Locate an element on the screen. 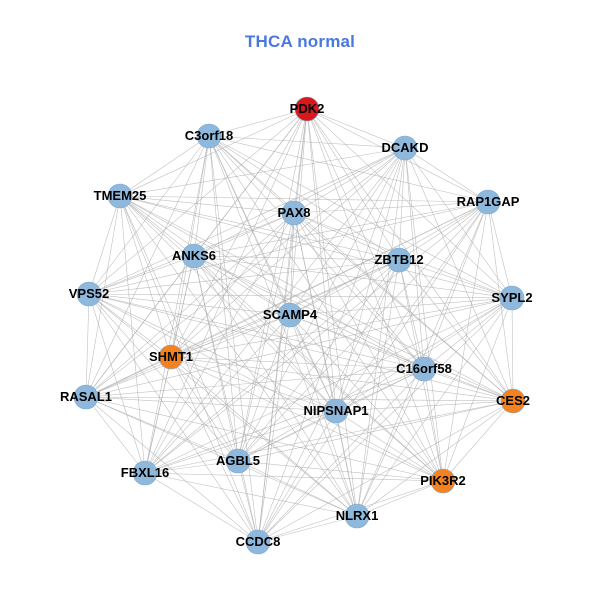 The image size is (600, 600). node-ZBTB12 is located at coordinates (399, 260).